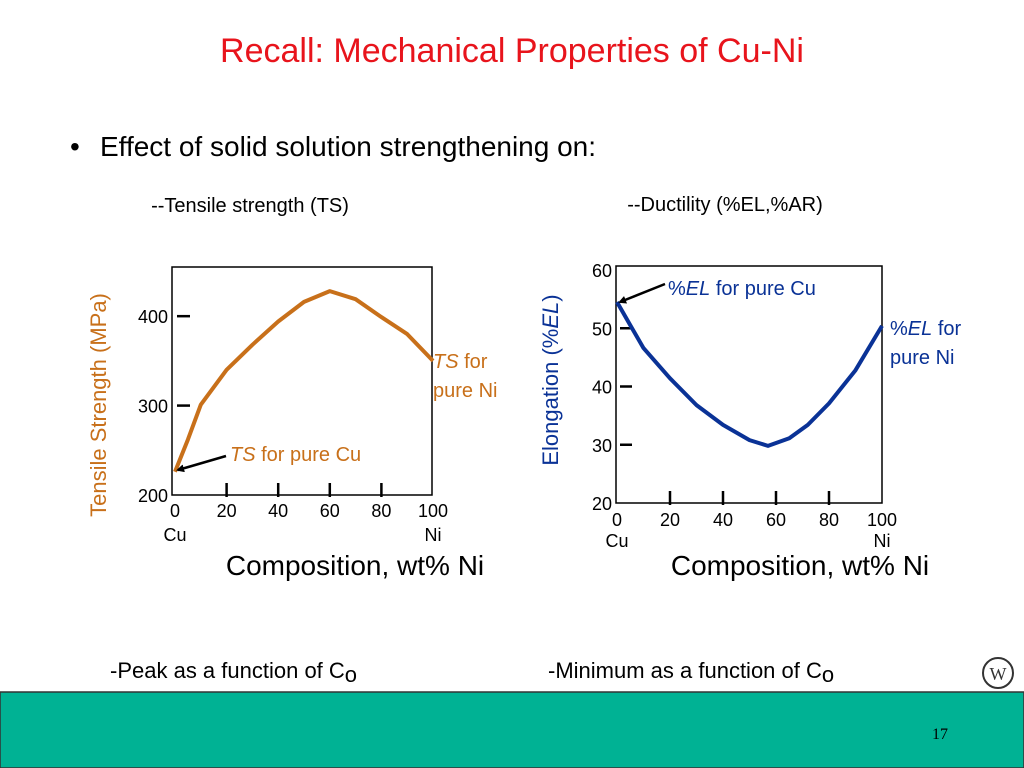 This screenshot has height=768, width=1024. I want to click on logo: W, so click(998, 673).